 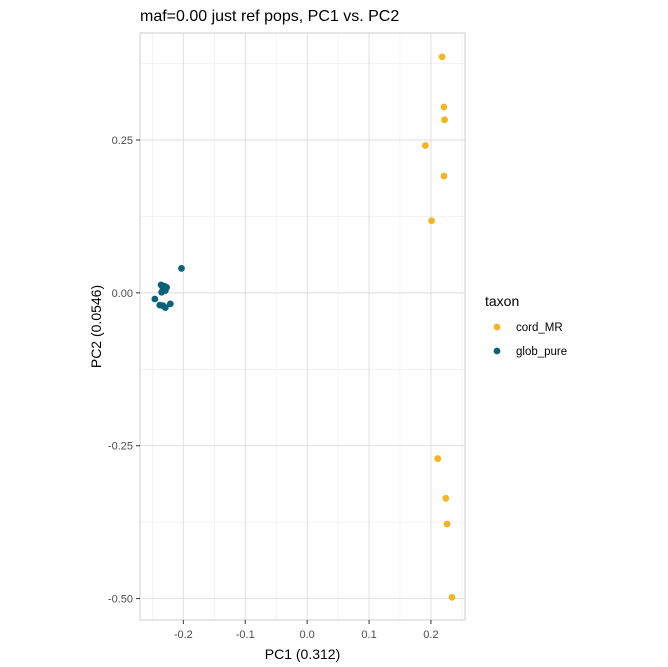 I want to click on legend-key-glob-pure, so click(x=497, y=351).